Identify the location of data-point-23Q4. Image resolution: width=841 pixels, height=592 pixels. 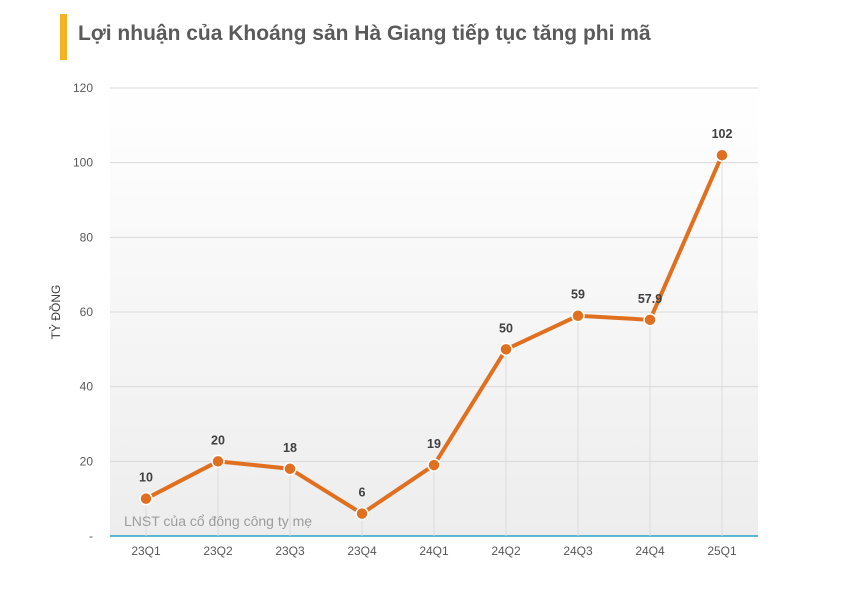
(362, 513).